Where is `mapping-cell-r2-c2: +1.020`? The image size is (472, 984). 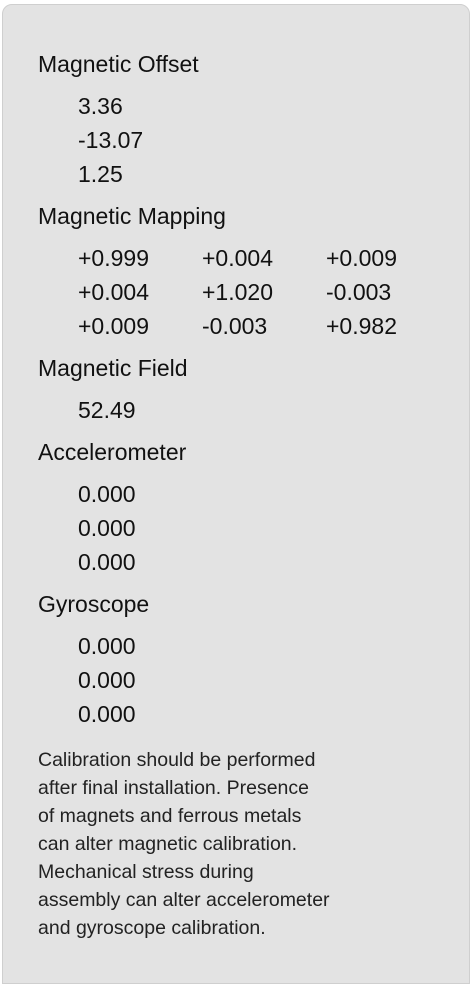
mapping-cell-r2-c2: +1.020 is located at coordinates (237, 292).